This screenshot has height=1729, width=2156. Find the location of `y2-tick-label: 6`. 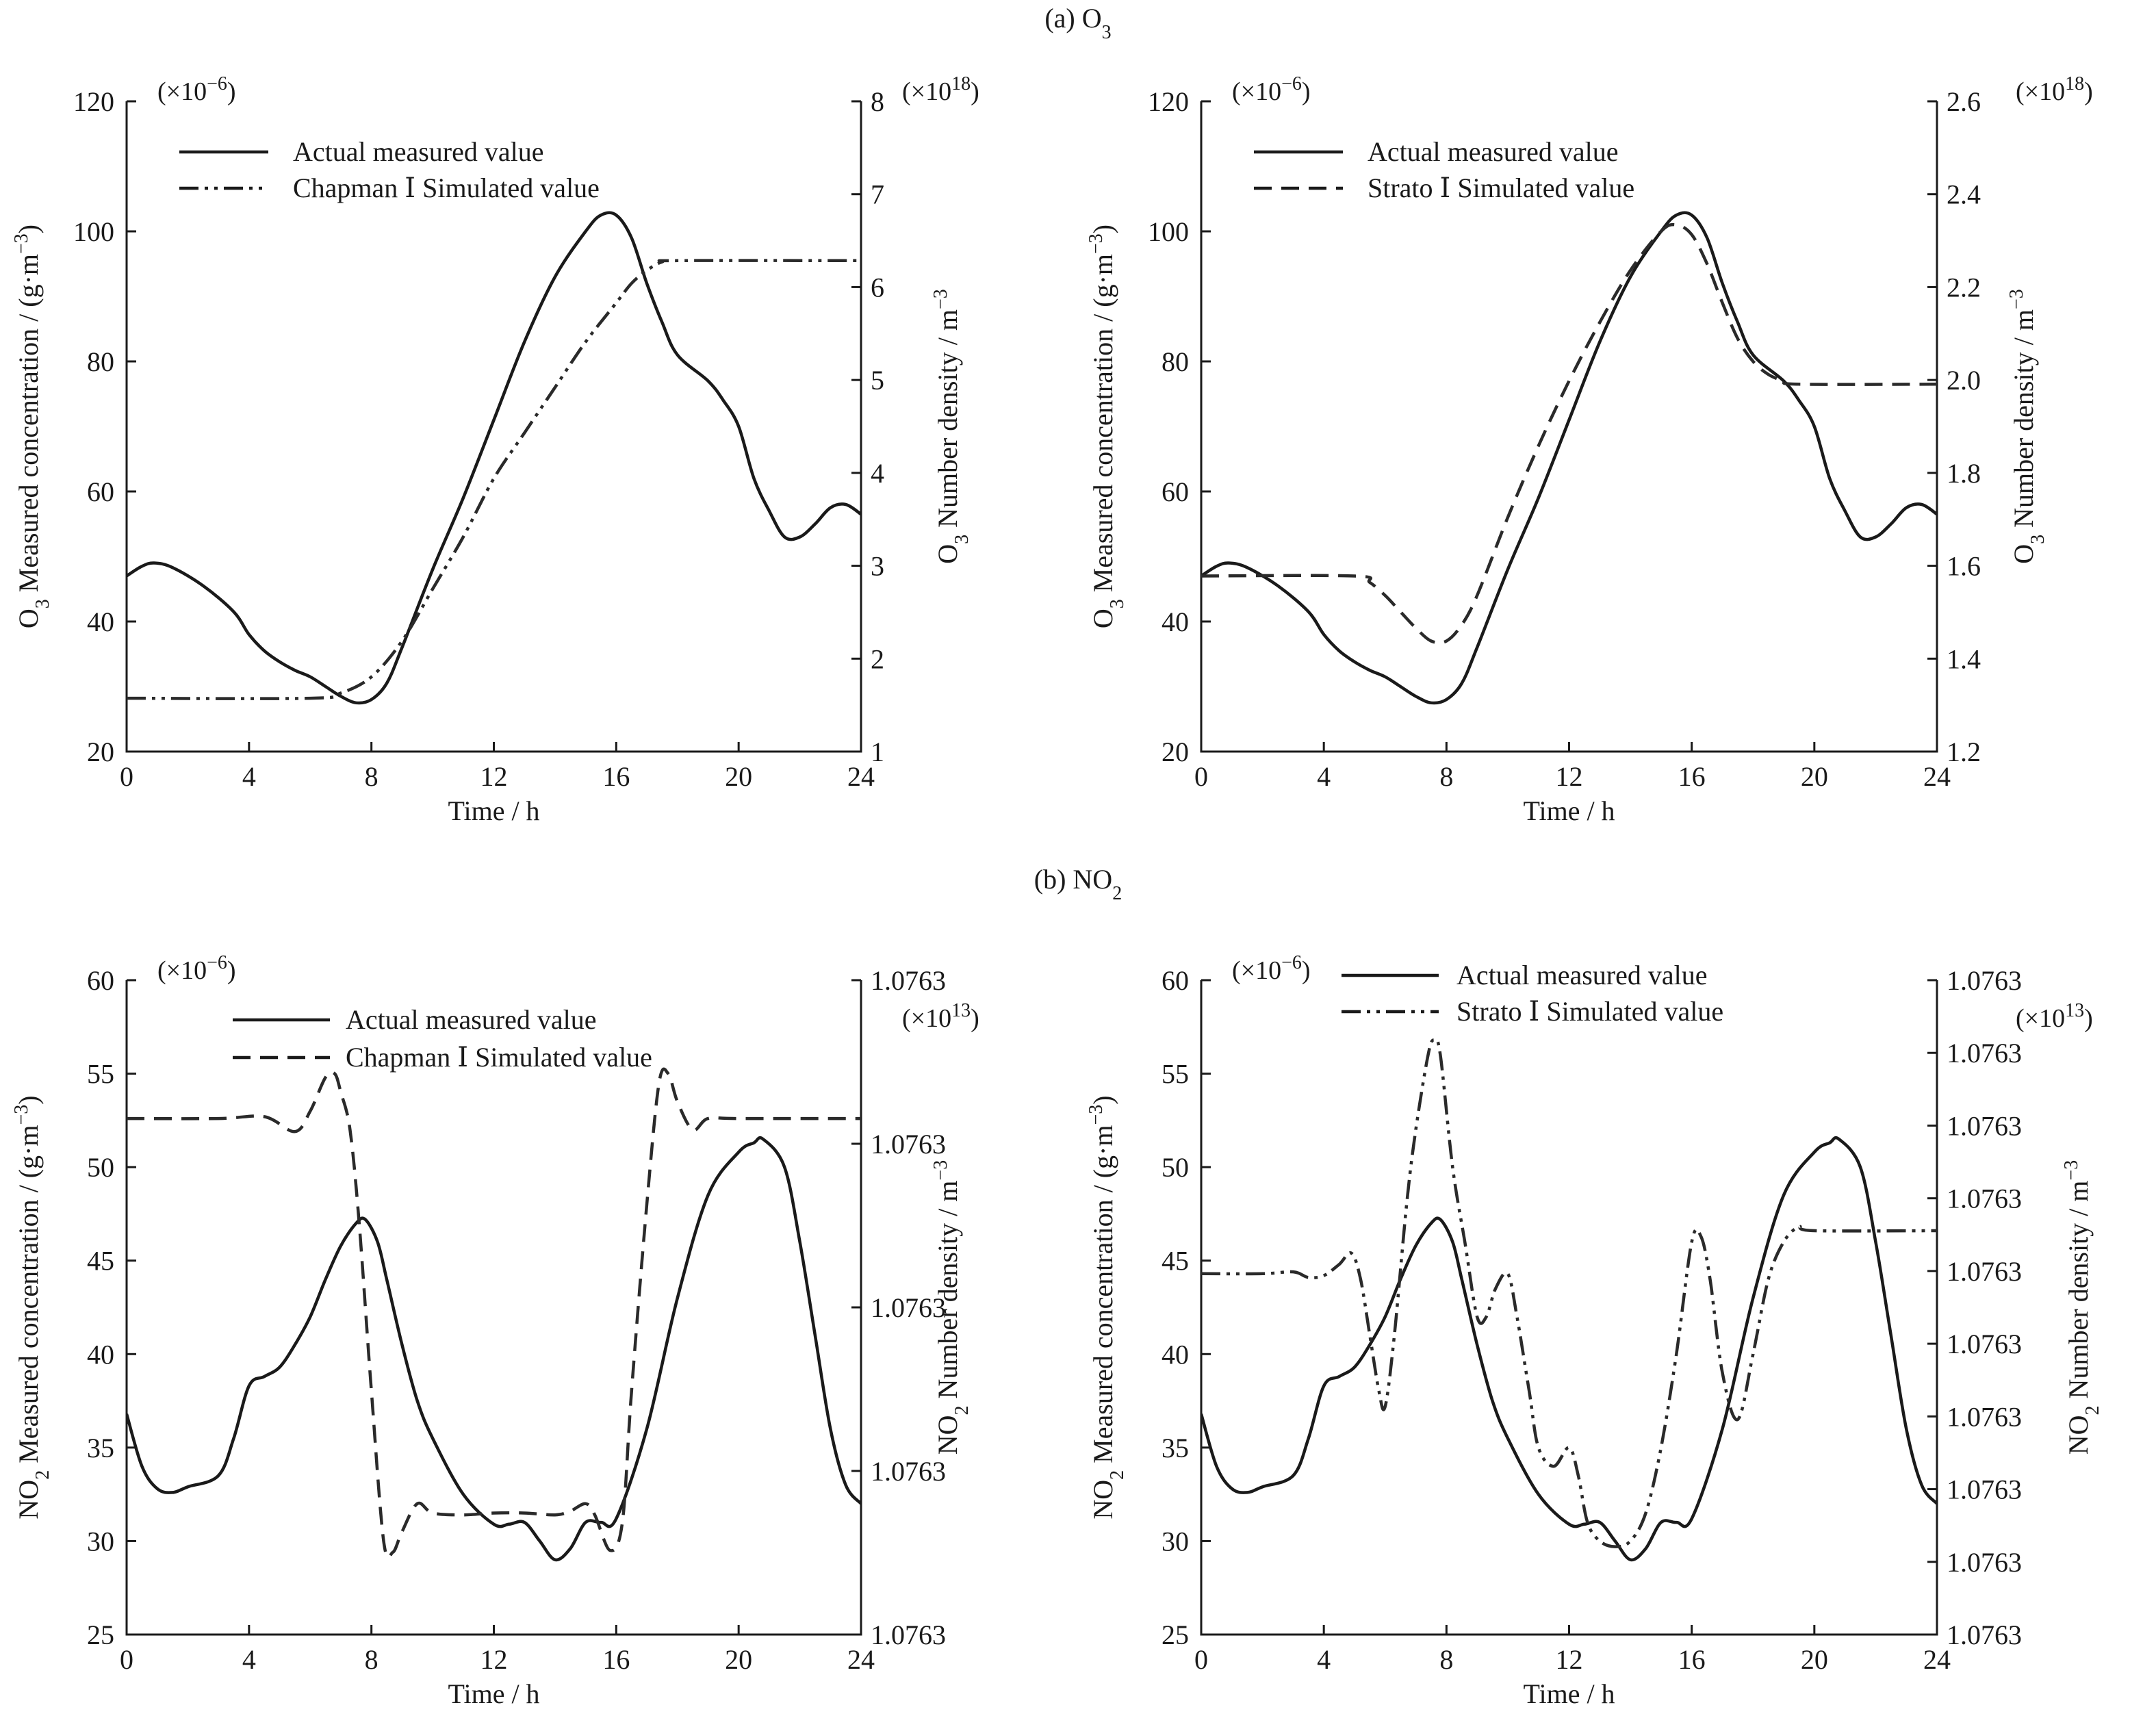

y2-tick-label: 6 is located at coordinates (877, 287).